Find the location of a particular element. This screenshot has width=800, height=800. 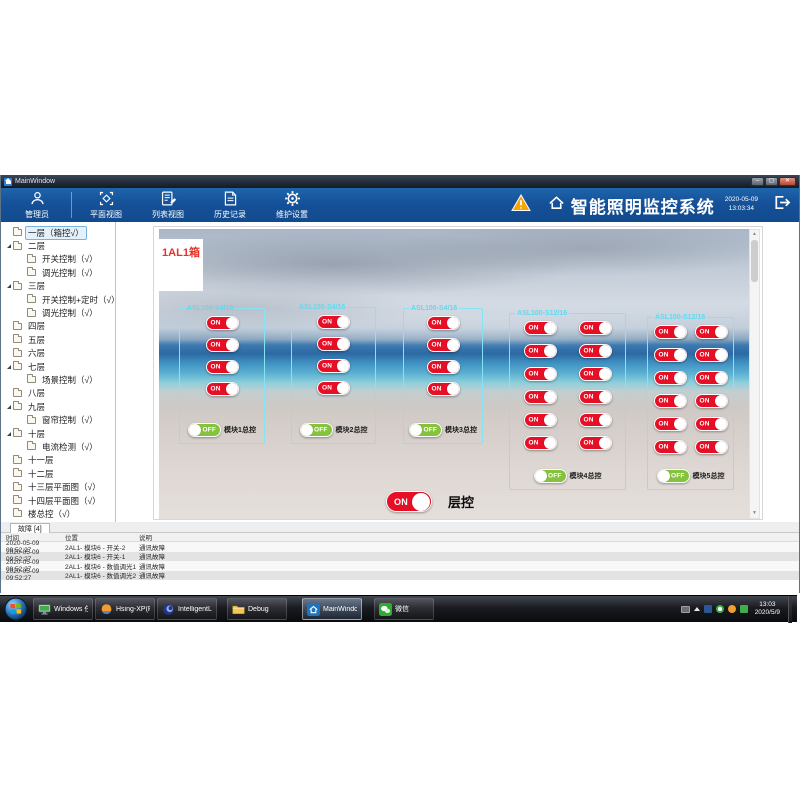

tree-item: 十层 is located at coordinates (58, 433).